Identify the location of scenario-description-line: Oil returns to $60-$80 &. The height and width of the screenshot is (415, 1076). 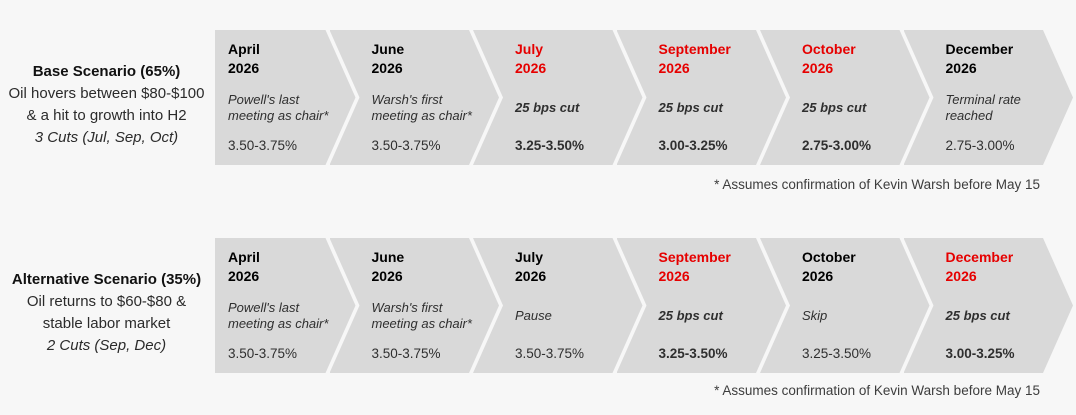
(106, 301).